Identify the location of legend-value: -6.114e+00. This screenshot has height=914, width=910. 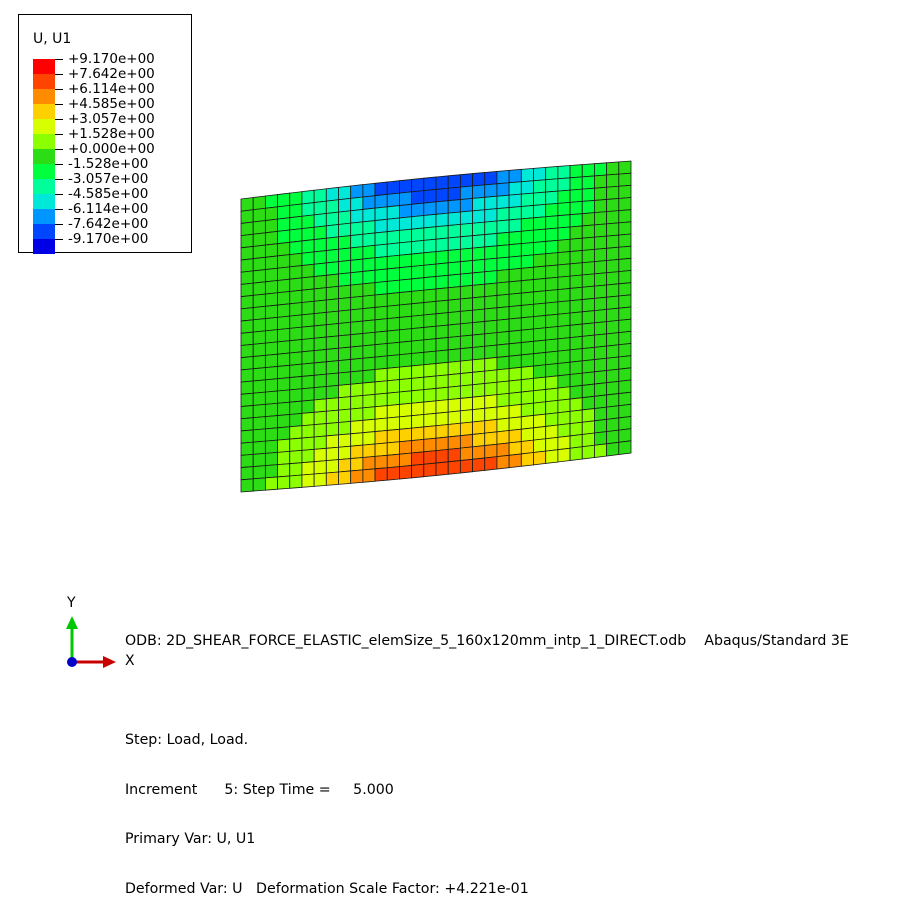
(108, 209).